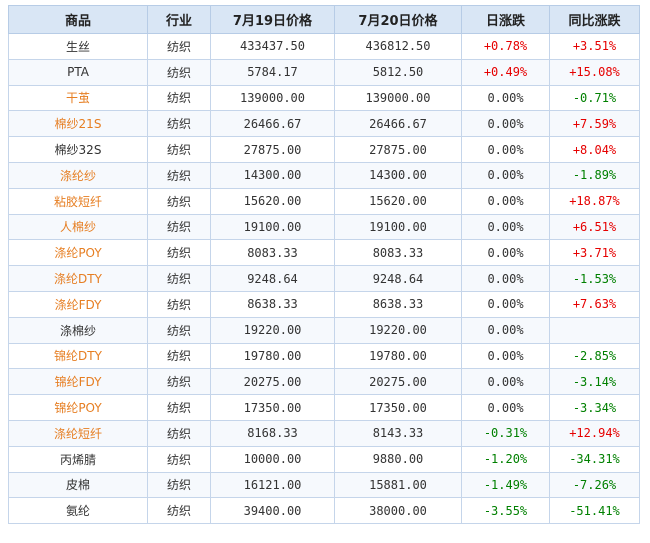 The height and width of the screenshot is (543, 650). Describe the element at coordinates (594, 227) in the screenshot. I see `yoy-change-cell: +6.51%` at that location.